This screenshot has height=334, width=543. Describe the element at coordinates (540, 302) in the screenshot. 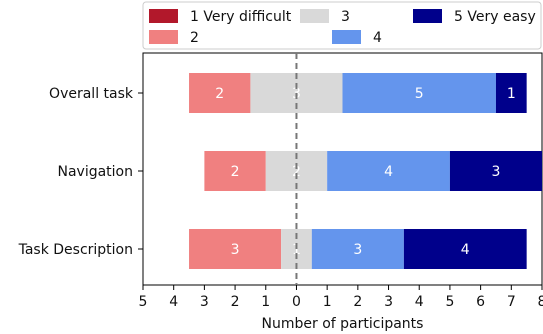

I see `x-tick-label: 8` at that location.